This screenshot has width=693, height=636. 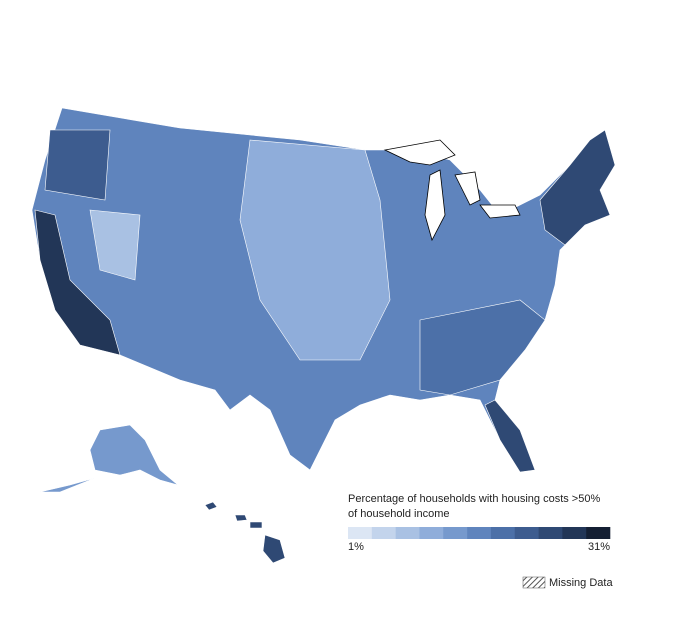 I want to click on legend-max-label: 31%, so click(x=599, y=547).